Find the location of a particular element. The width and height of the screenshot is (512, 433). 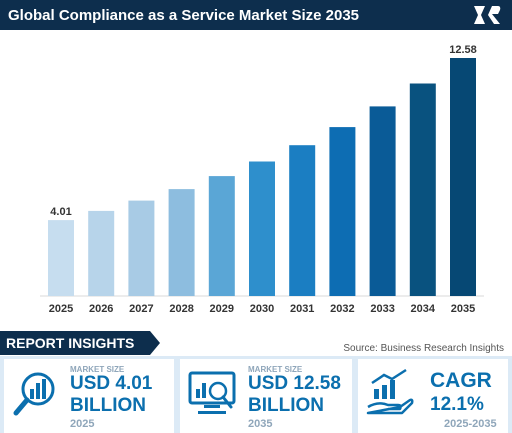

x-tick-label: 2026 is located at coordinates (101, 309).